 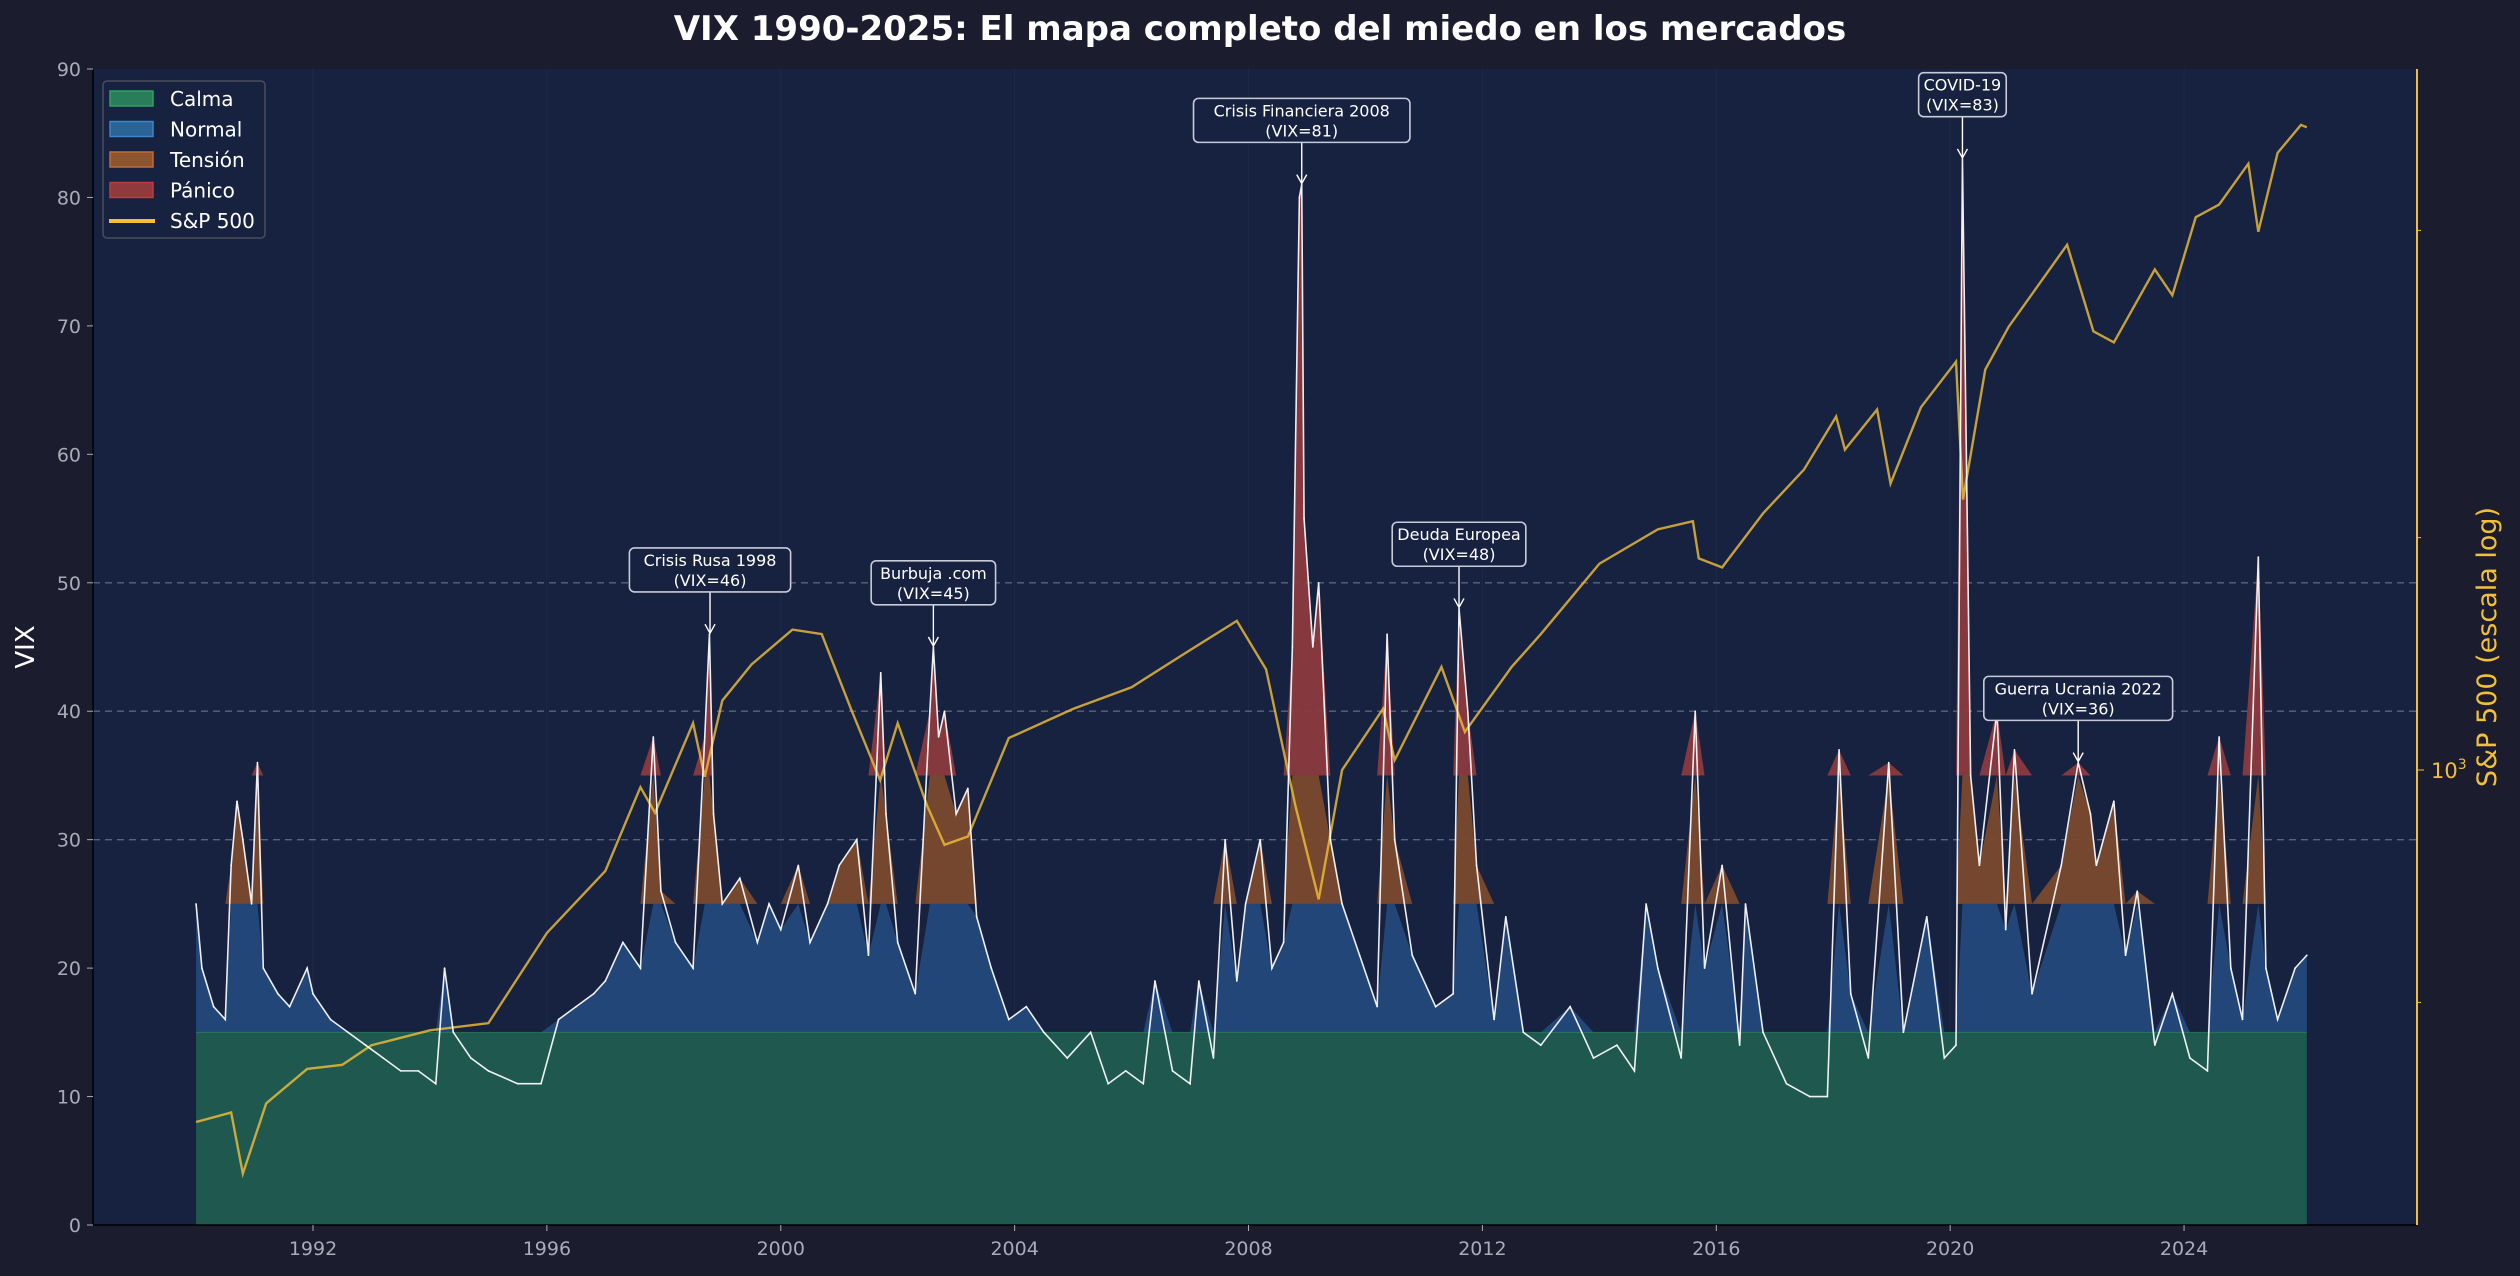 What do you see at coordinates (1459, 565) in the screenshot?
I see `annotation: Deuda Europea(VIX=48)` at bounding box center [1459, 565].